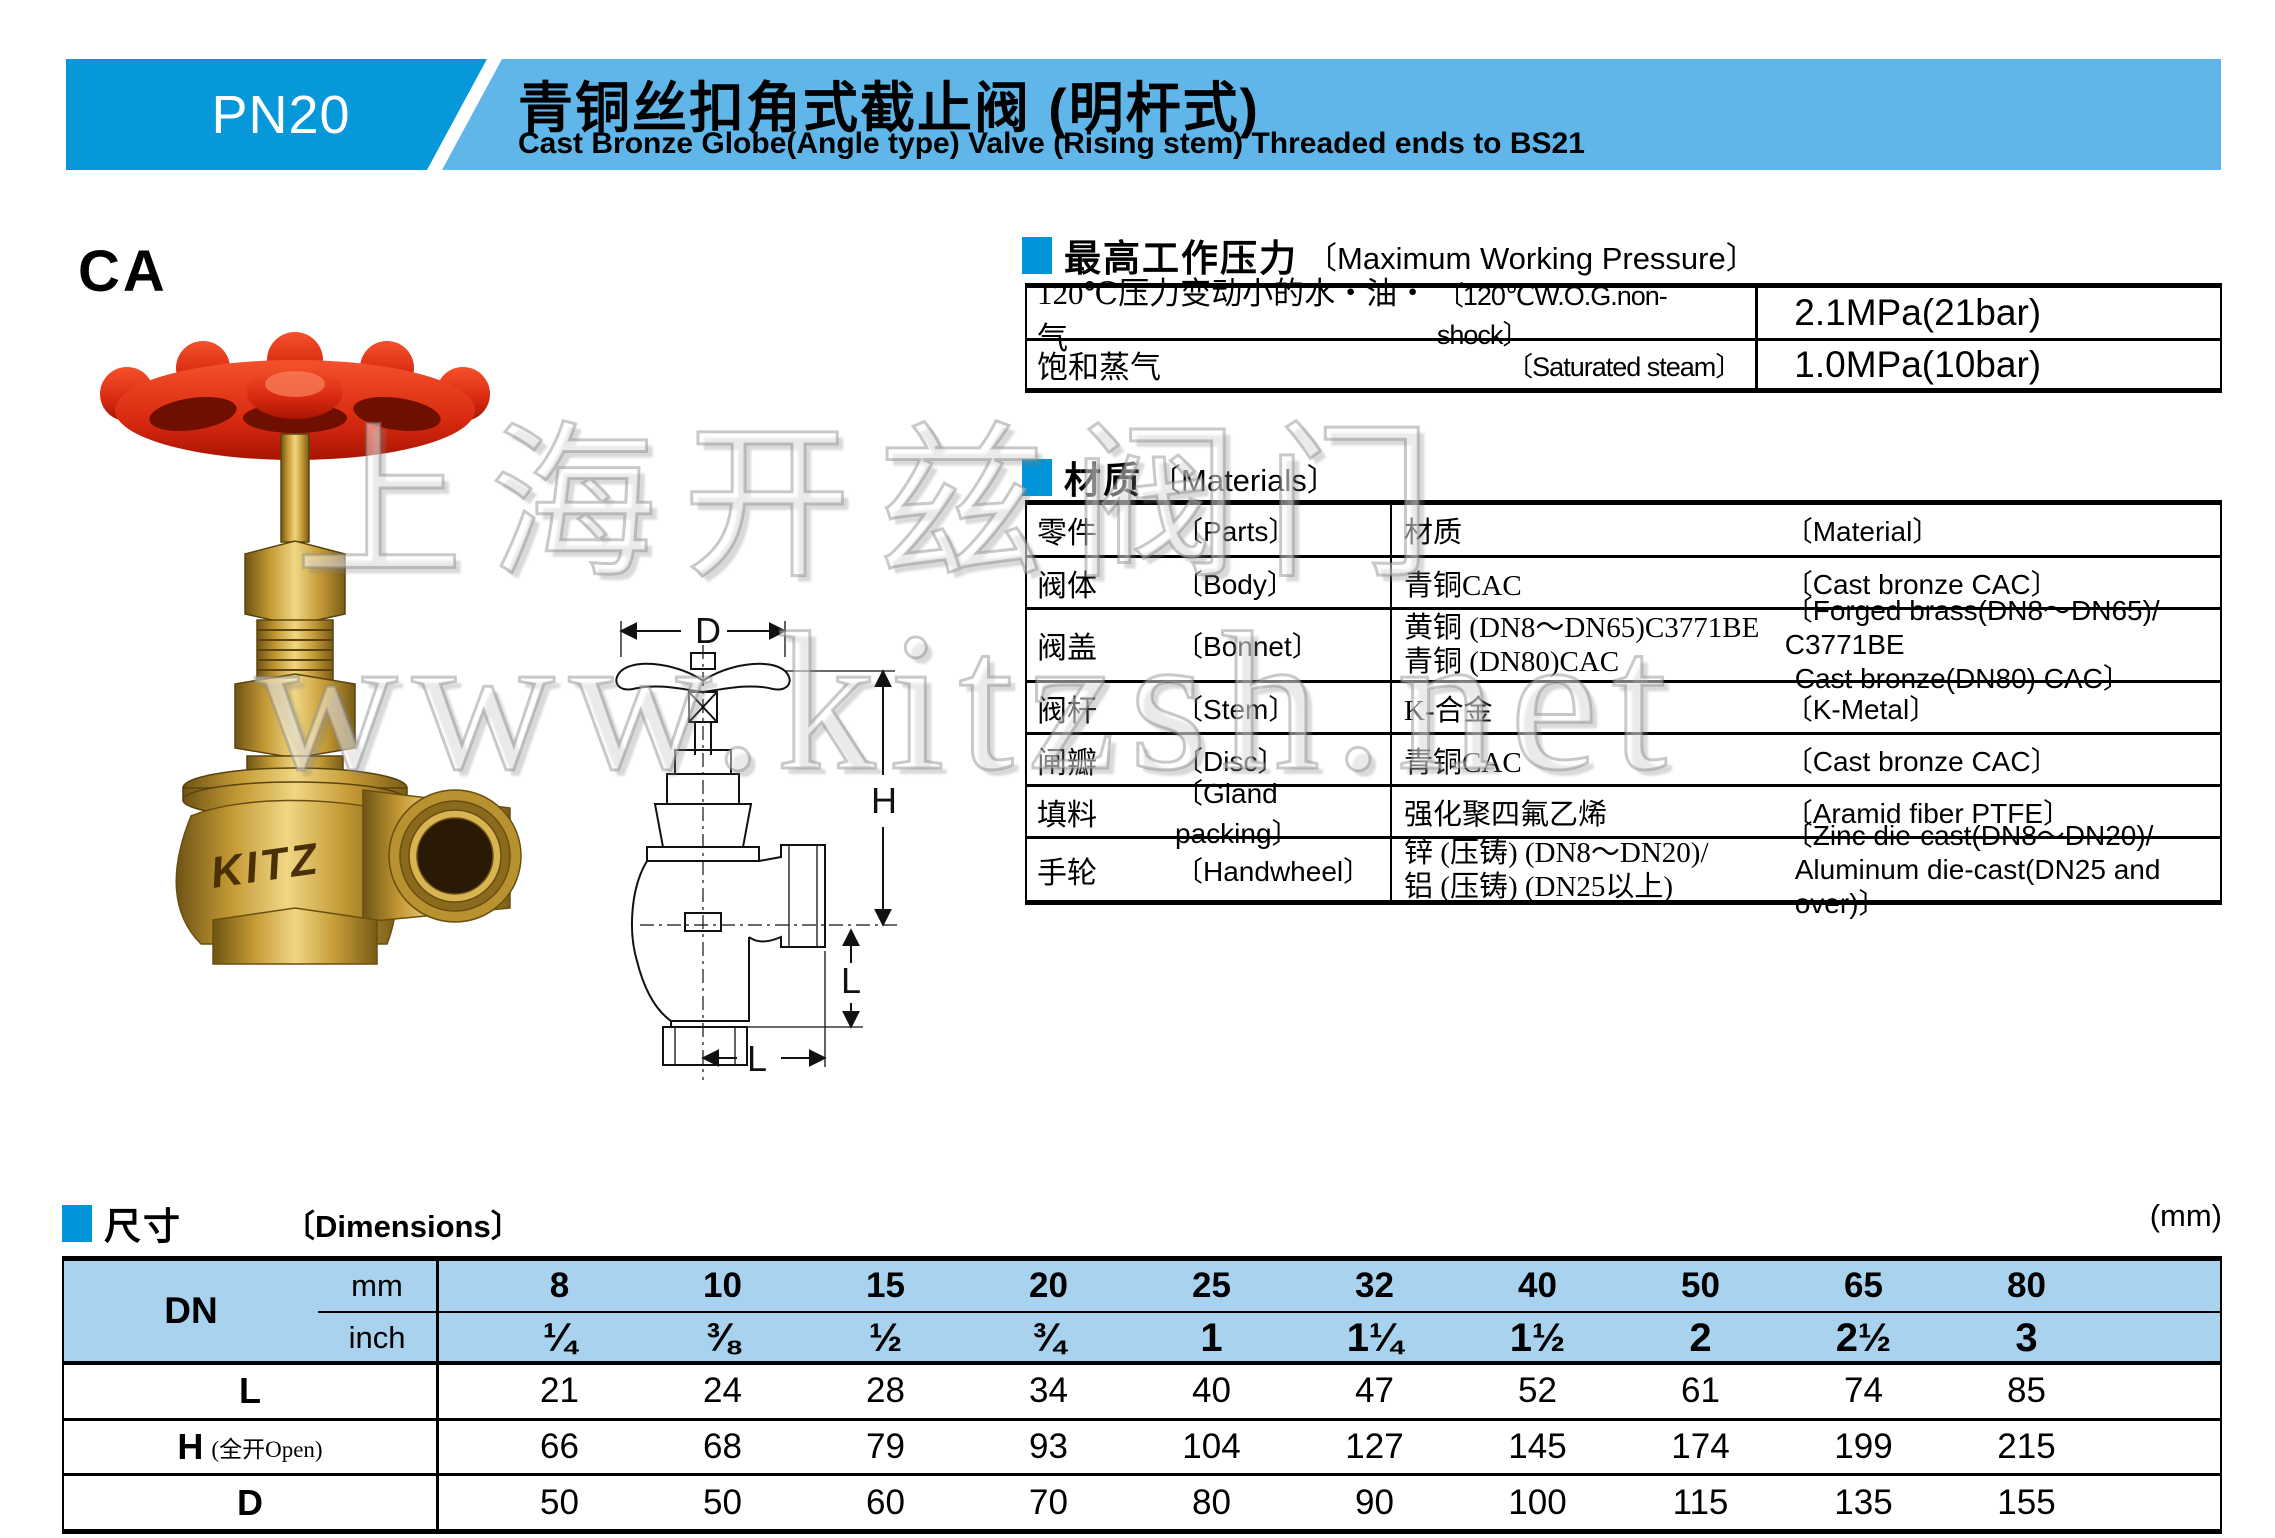 This screenshot has height=1538, width=2275. What do you see at coordinates (403, 1226) in the screenshot?
I see `dimensions-heading-en: 〔Dimensions〕` at bounding box center [403, 1226].